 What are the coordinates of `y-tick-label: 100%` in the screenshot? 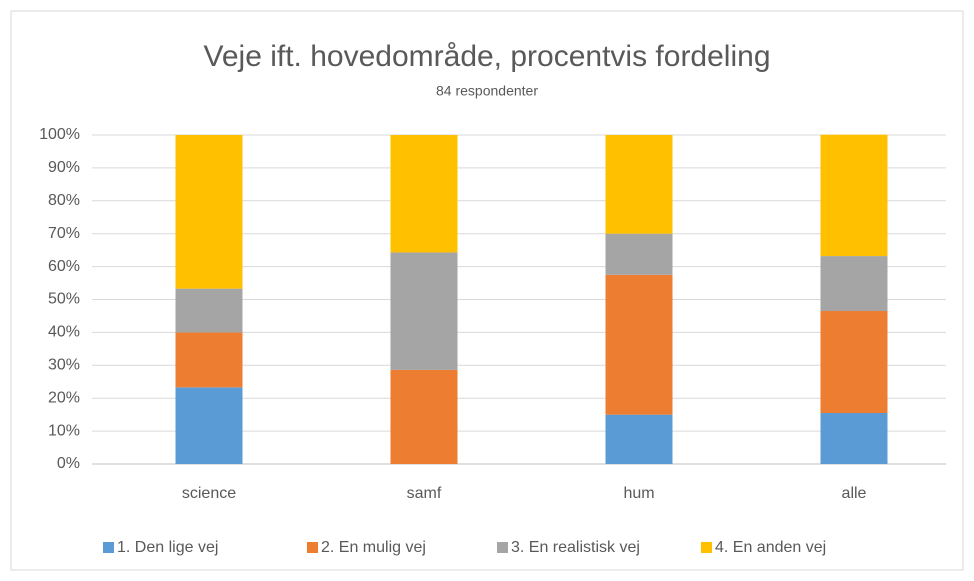 It's located at (59, 134).